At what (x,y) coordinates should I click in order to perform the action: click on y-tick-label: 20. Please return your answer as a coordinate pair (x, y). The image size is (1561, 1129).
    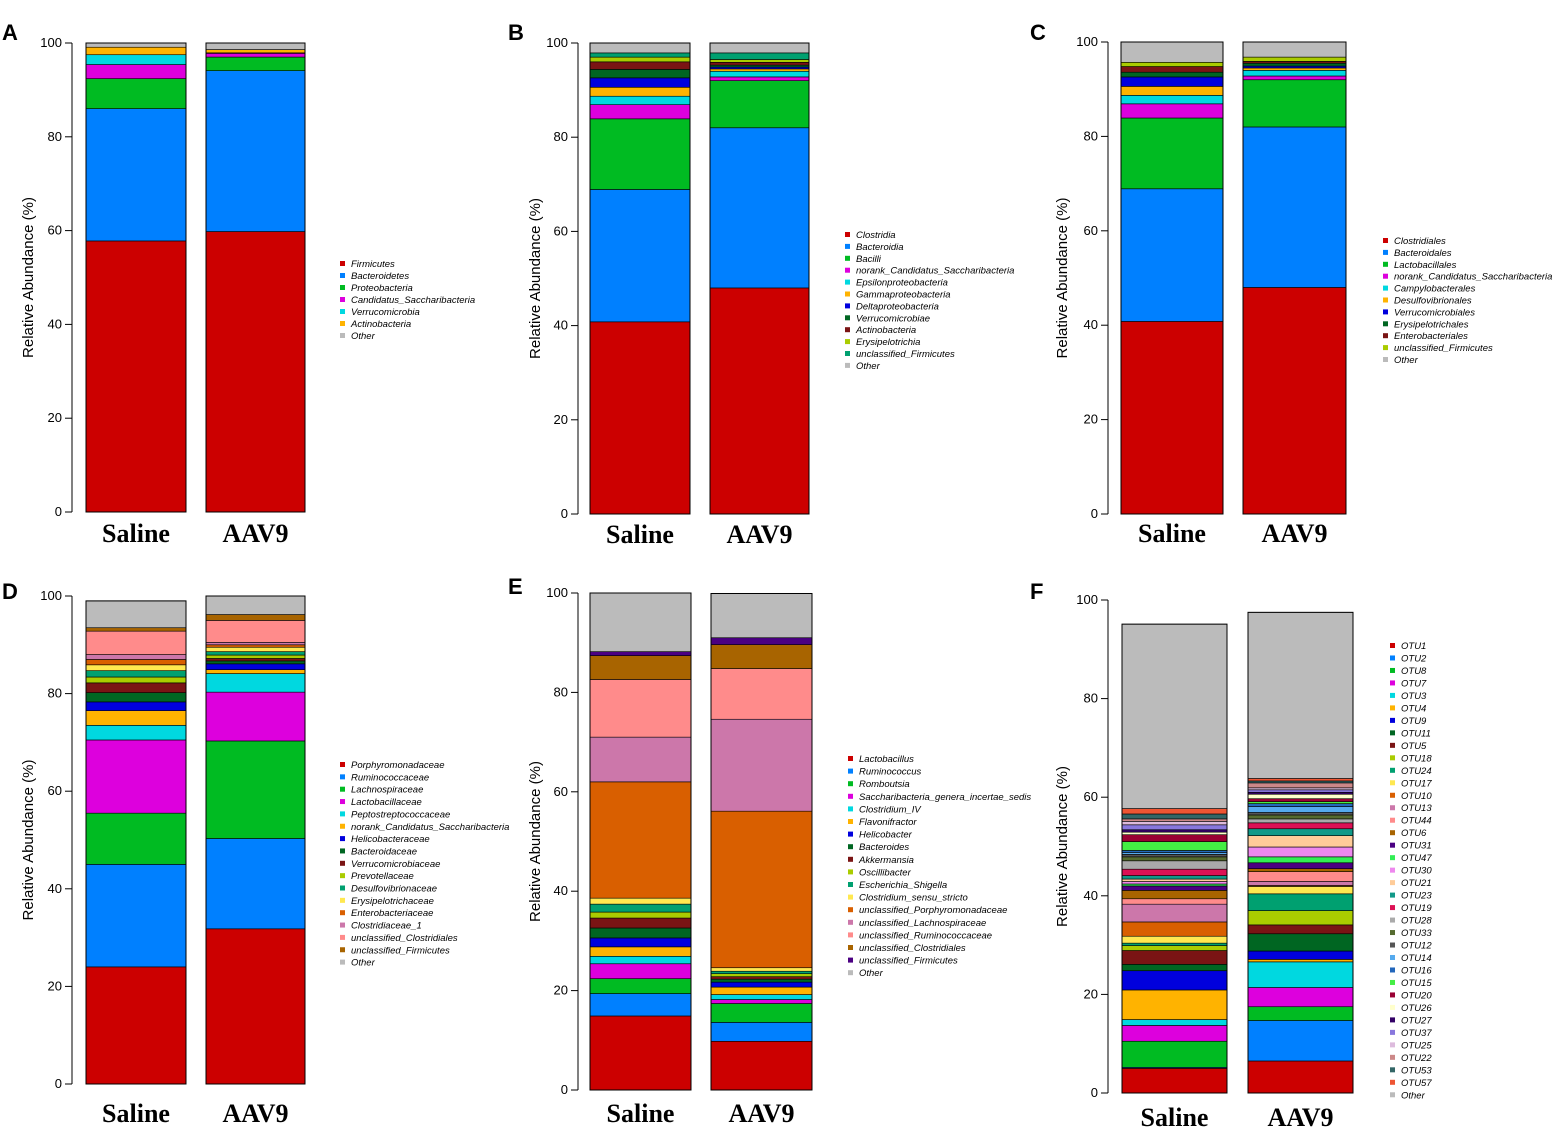
    Looking at the image, I should click on (1091, 419).